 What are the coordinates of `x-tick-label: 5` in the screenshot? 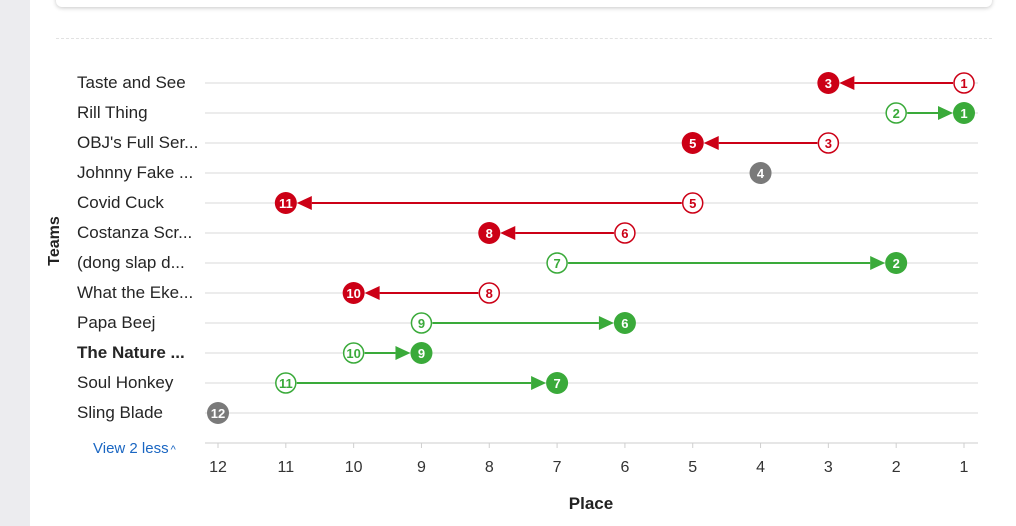 It's located at (692, 467).